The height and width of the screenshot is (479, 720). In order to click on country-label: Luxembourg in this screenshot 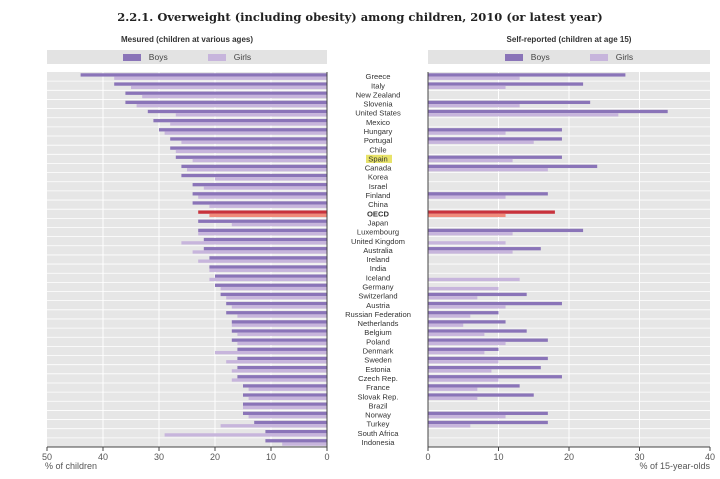, I will do `click(378, 232)`.